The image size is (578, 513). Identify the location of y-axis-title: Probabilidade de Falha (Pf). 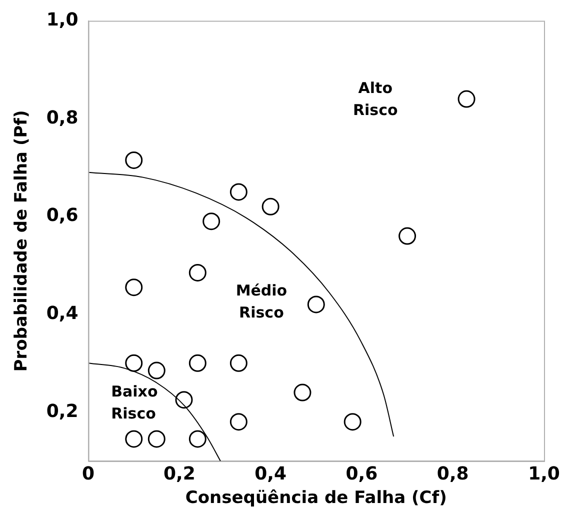
(22, 241).